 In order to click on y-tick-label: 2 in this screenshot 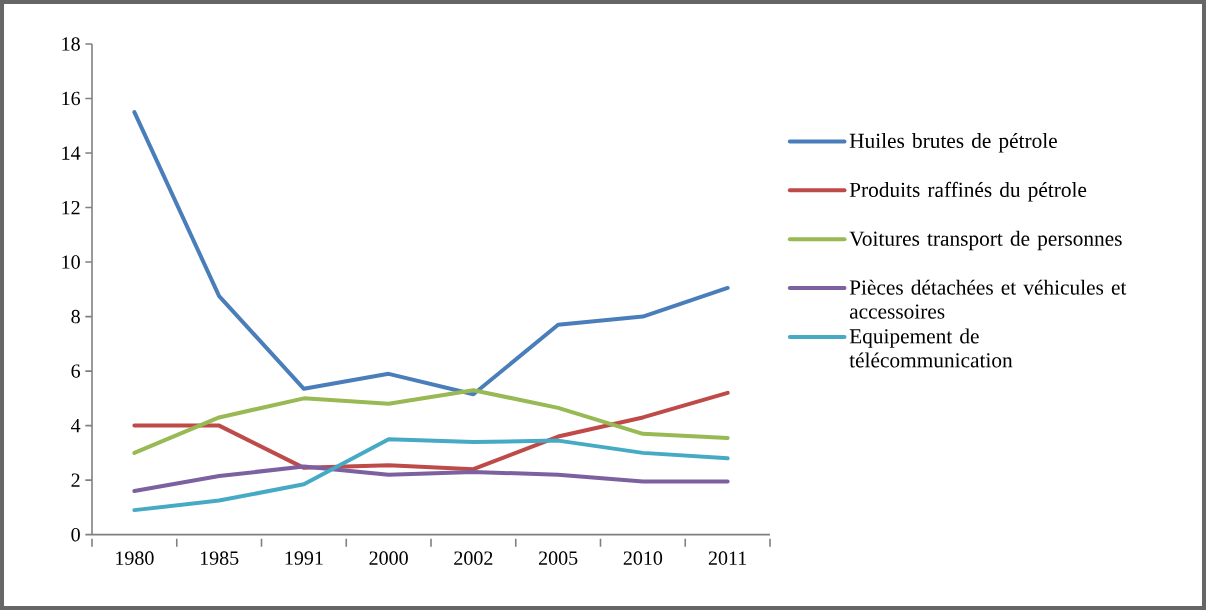, I will do `click(75, 480)`.